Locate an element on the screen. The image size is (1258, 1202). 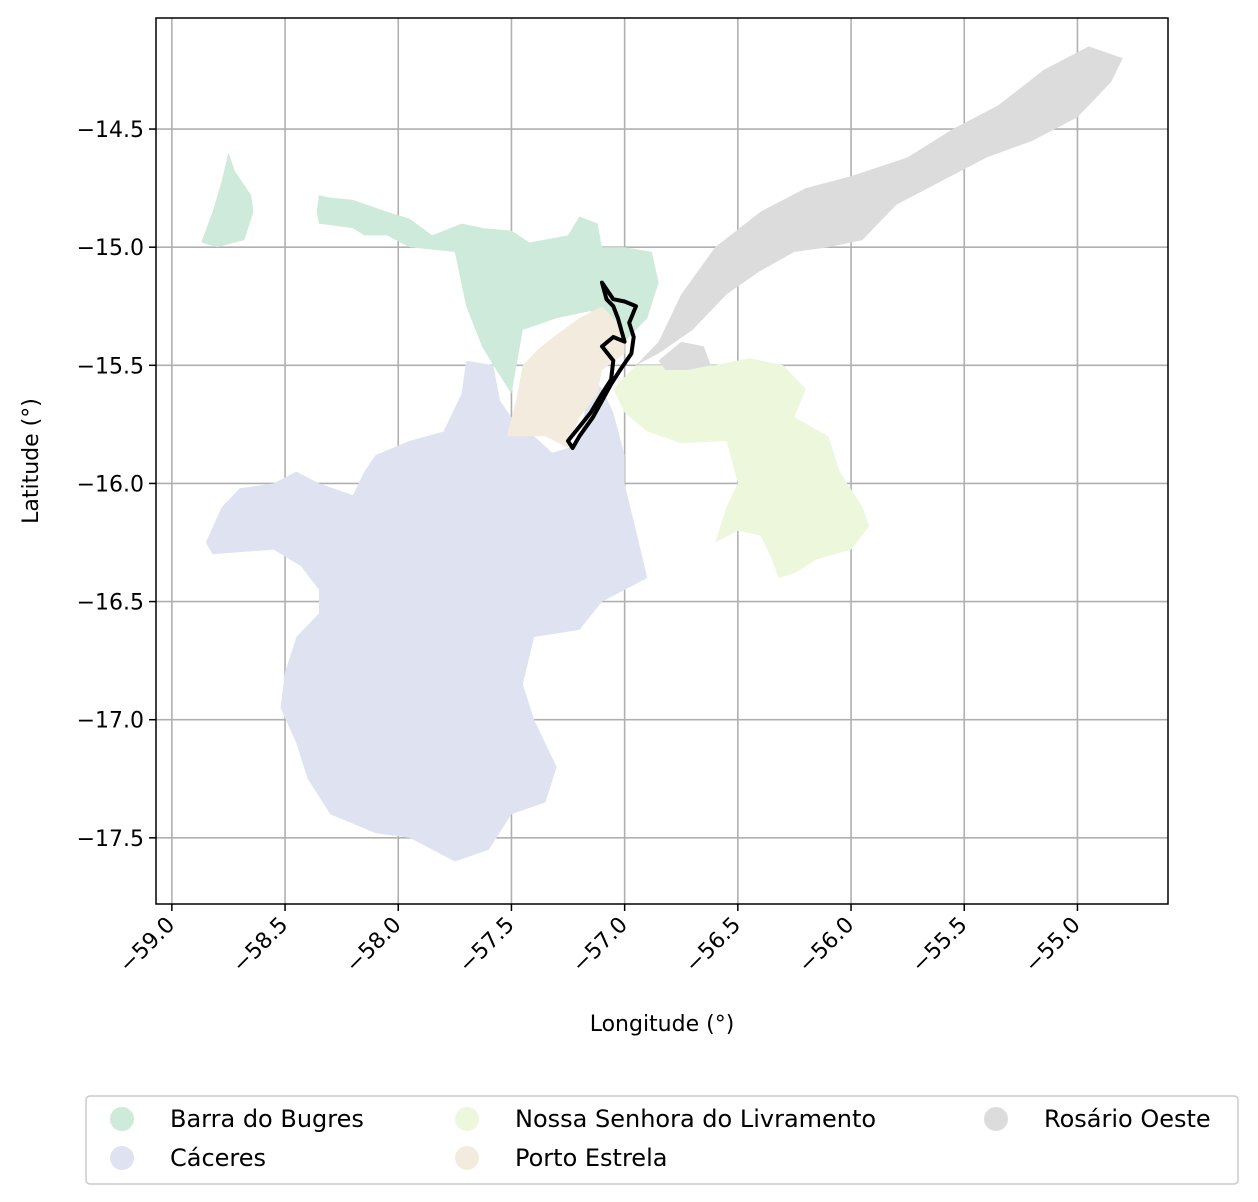
x-tick-label: −56.5 is located at coordinates (713, 945).